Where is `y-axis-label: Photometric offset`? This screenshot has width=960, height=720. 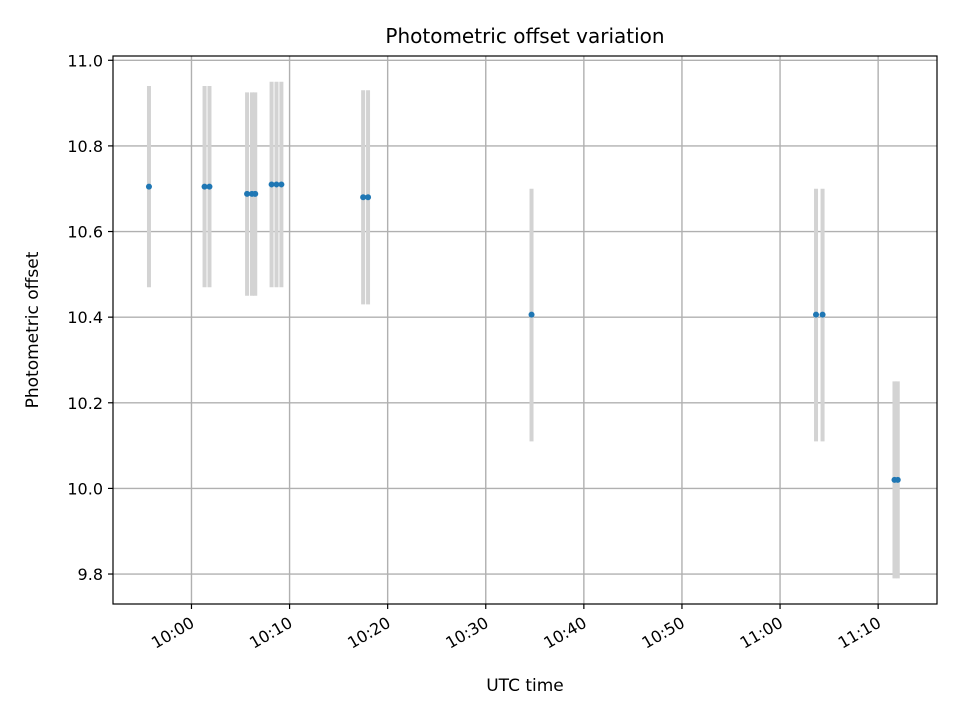
y-axis-label: Photometric offset is located at coordinates (33, 329).